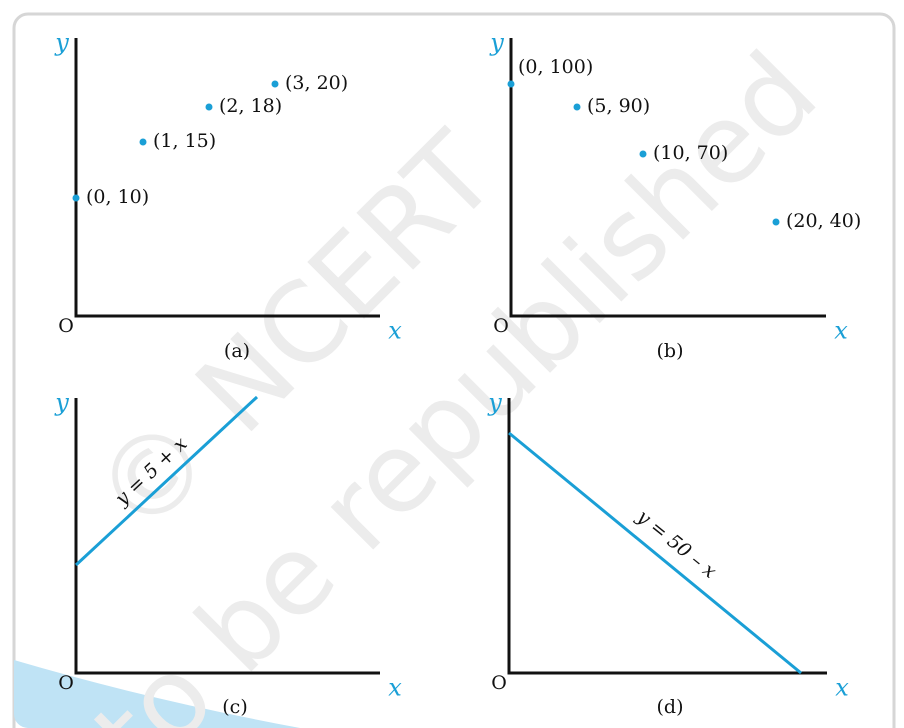 This screenshot has height=728, width=904. What do you see at coordinates (157, 694) in the screenshot?
I see `corner-swoosh` at bounding box center [157, 694].